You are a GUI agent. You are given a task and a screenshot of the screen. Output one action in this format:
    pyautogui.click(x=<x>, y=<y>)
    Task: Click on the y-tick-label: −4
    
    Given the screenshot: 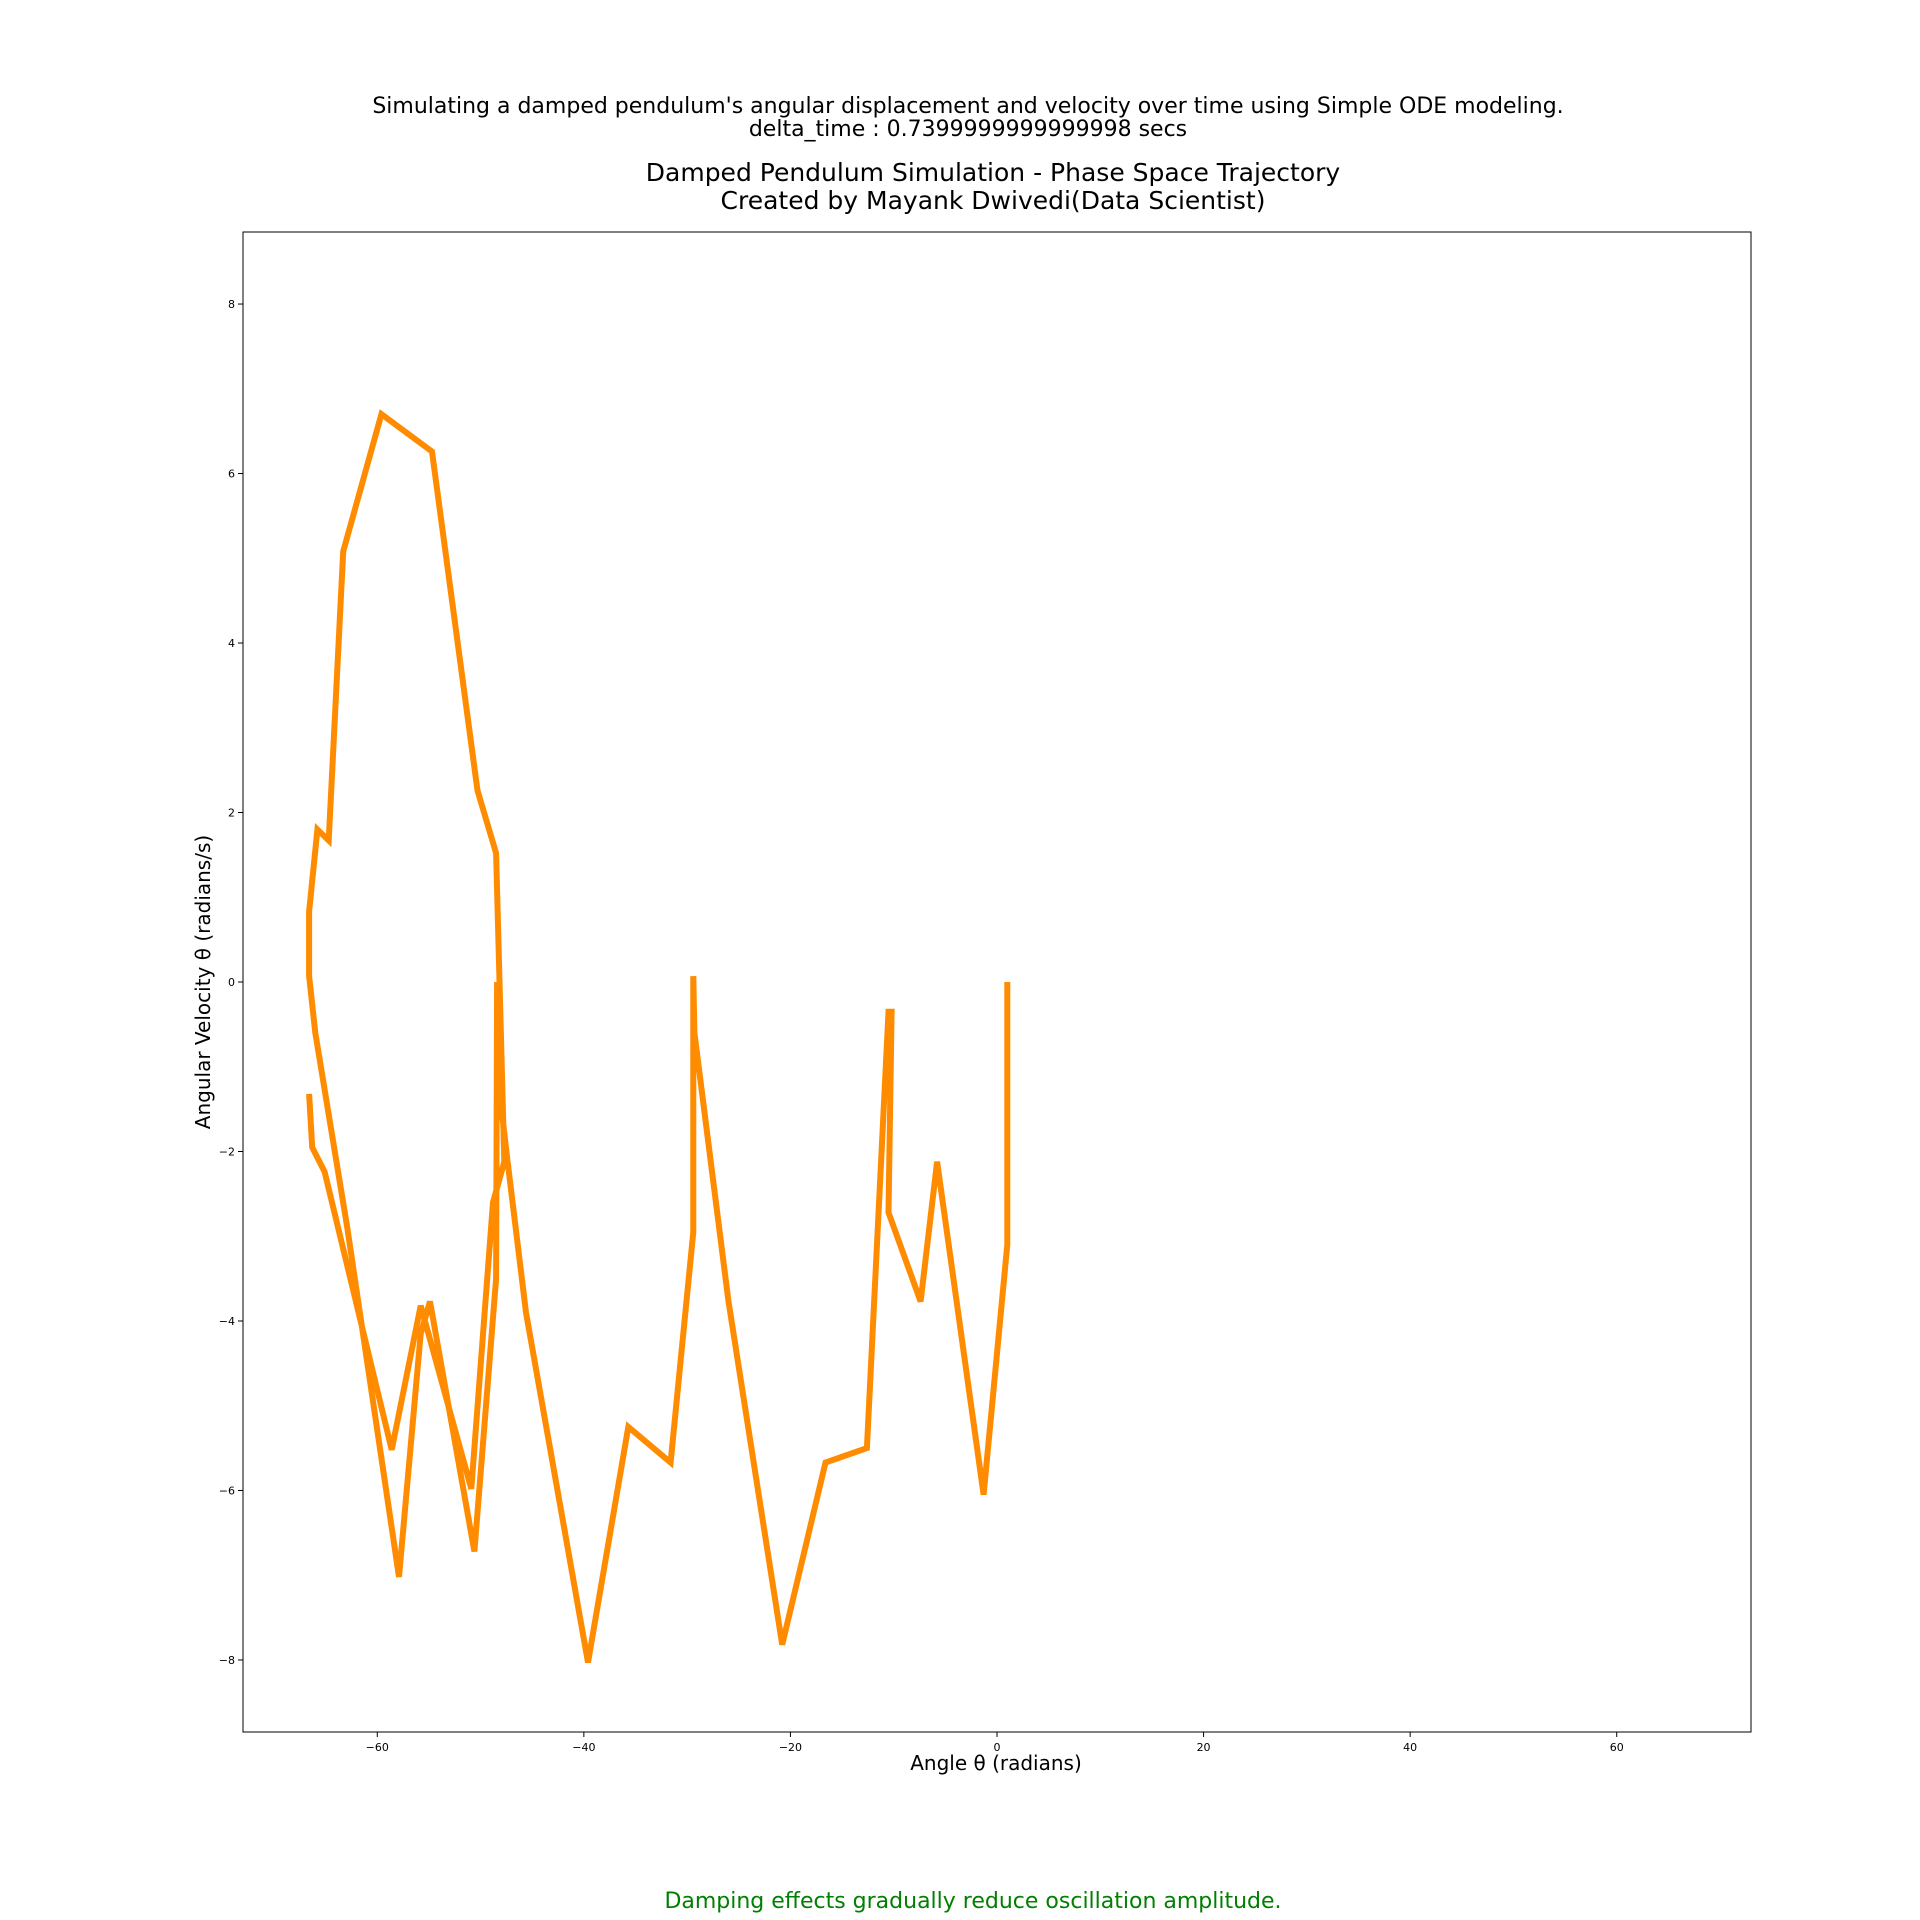 What is the action you would take?
    pyautogui.click(x=227, y=1321)
    